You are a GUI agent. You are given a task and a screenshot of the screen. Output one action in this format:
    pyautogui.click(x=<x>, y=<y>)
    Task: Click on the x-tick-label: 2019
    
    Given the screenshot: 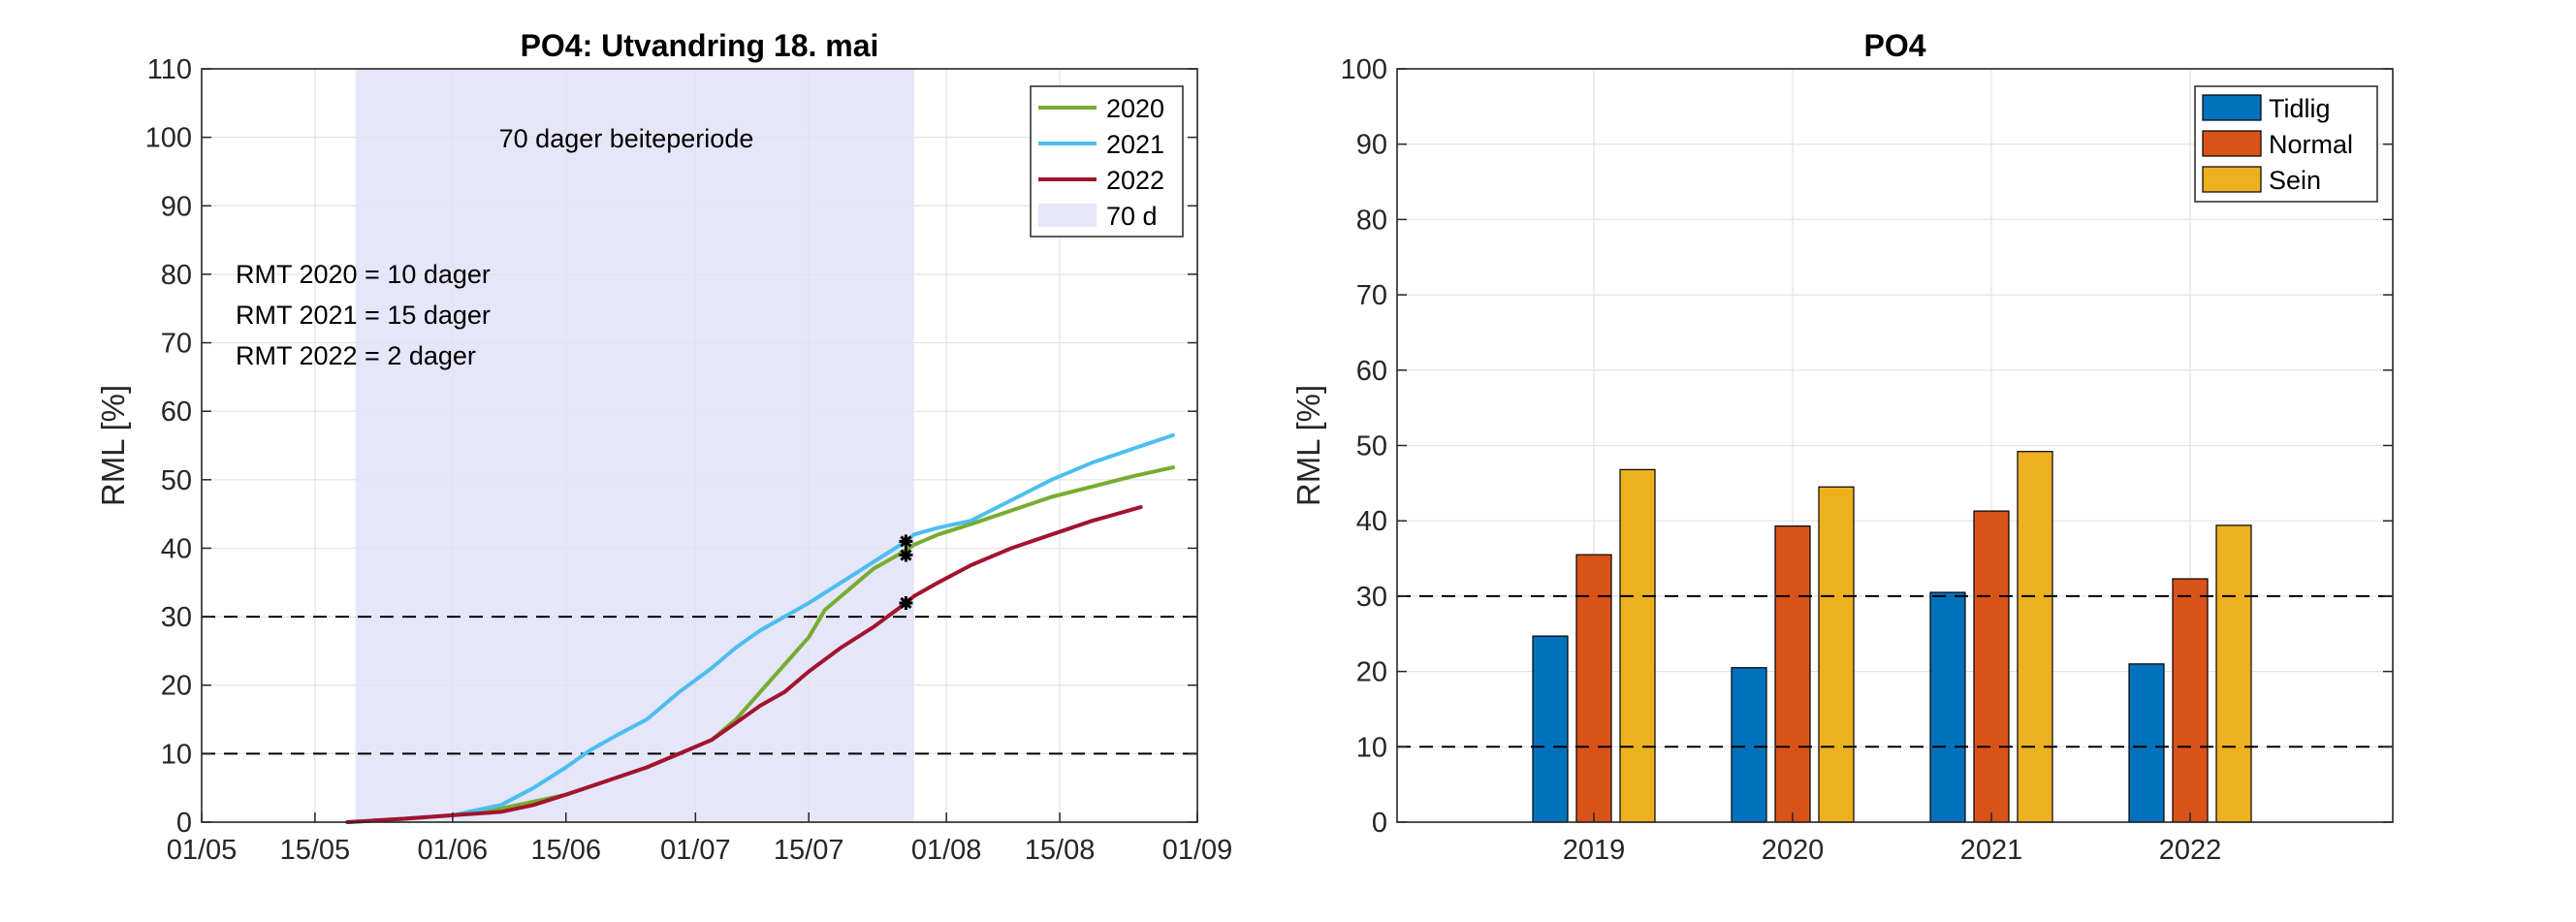 What is the action you would take?
    pyautogui.click(x=1594, y=850)
    